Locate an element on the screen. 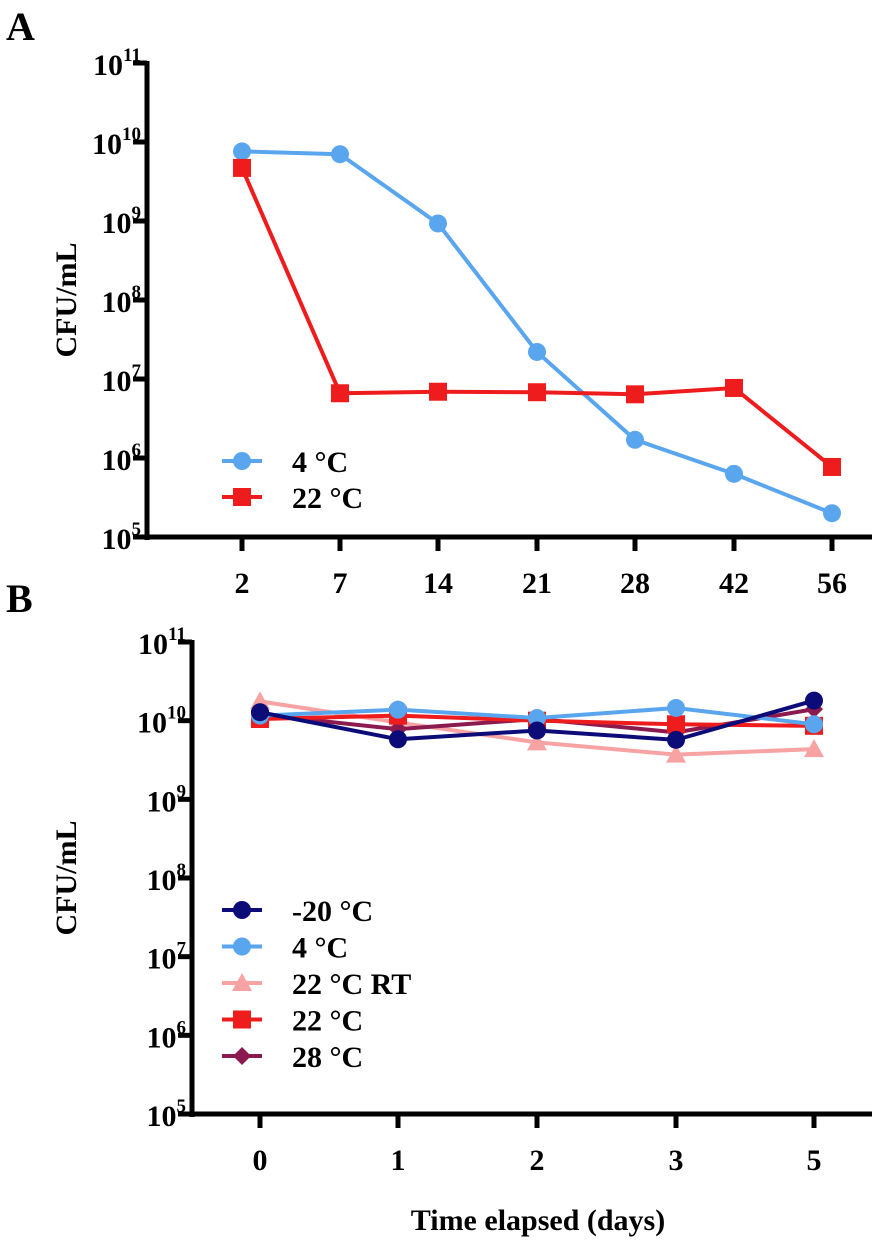  panel-label: A is located at coordinates (20, 26).